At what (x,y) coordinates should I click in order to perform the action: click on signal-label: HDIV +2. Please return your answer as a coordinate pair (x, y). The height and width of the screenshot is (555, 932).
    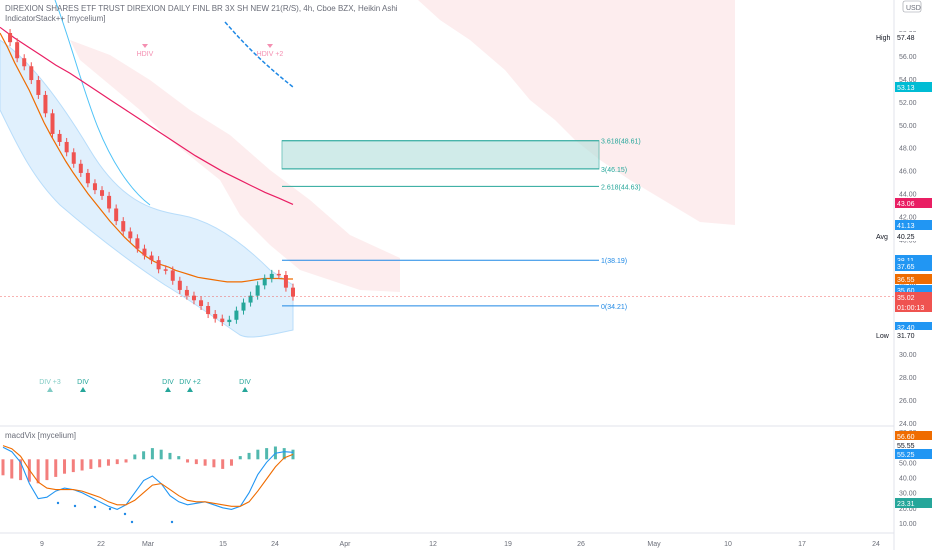
    Looking at the image, I should click on (270, 54).